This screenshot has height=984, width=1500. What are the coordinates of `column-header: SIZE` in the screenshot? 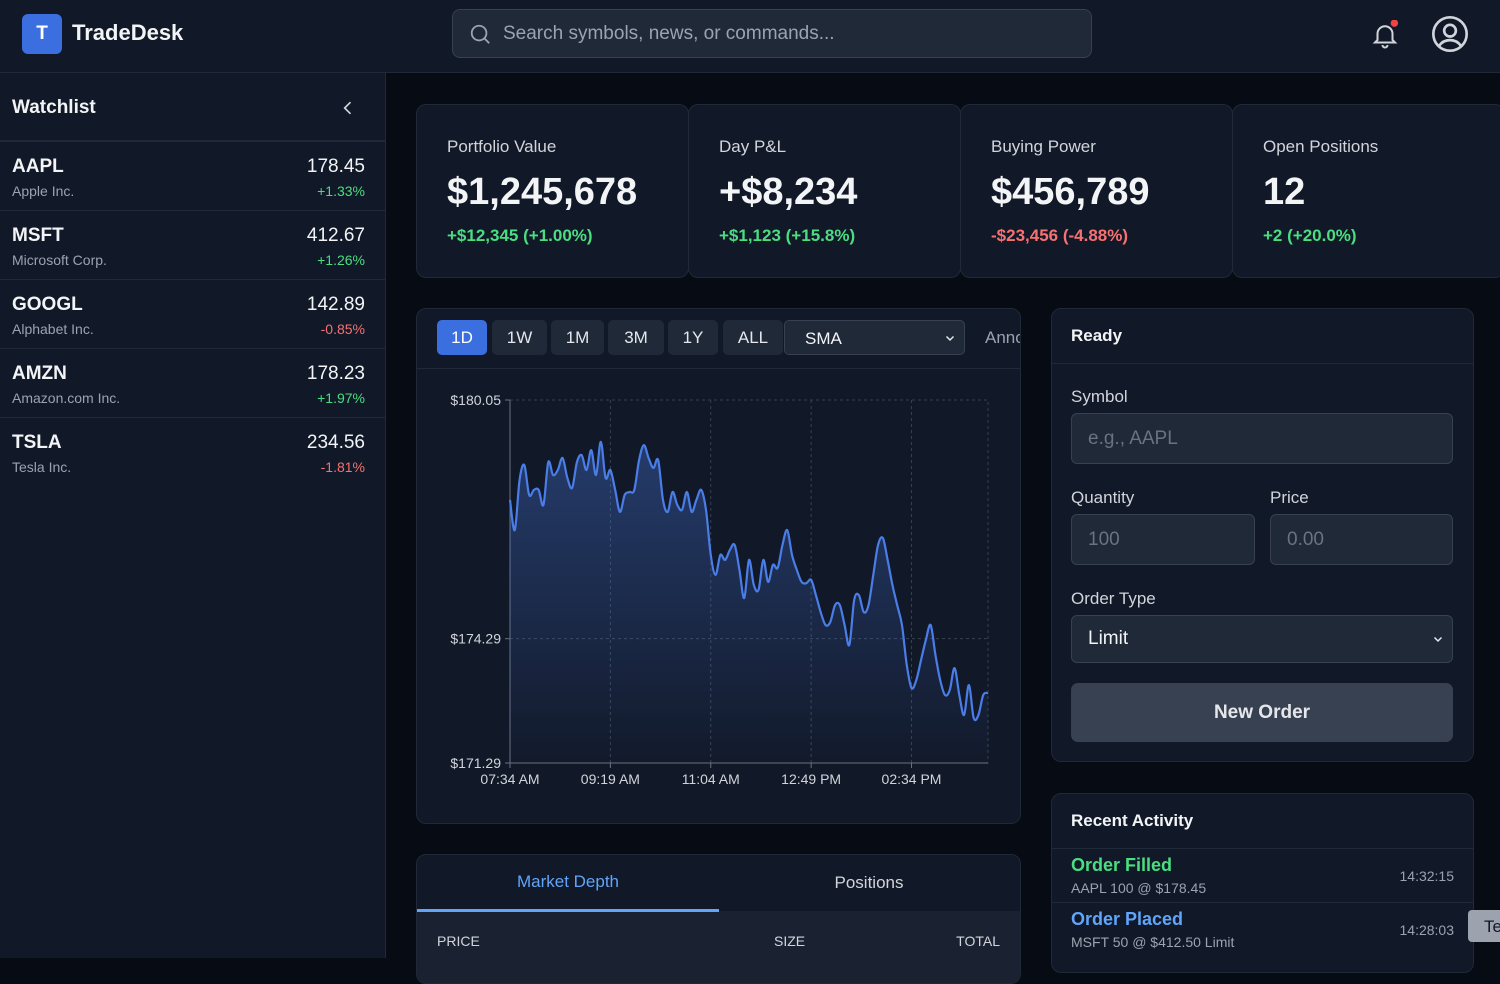 It's located at (790, 941).